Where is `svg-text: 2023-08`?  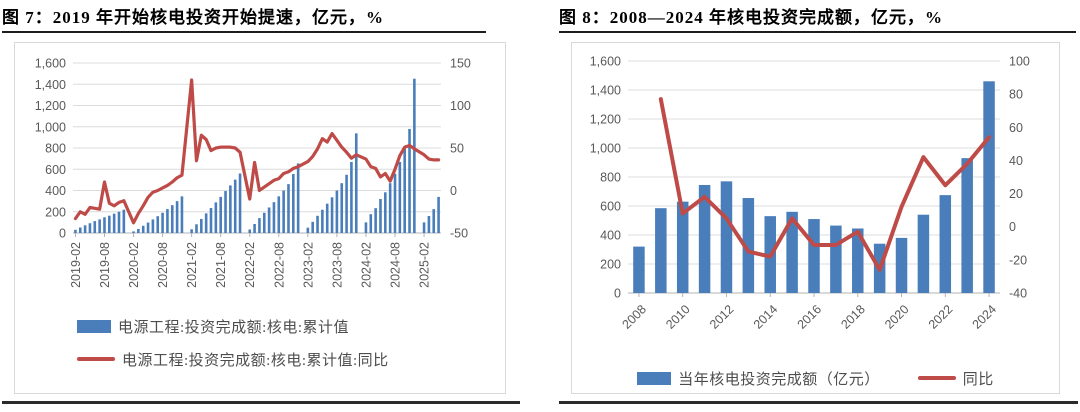
svg-text: 2023-08 is located at coordinates (337, 265).